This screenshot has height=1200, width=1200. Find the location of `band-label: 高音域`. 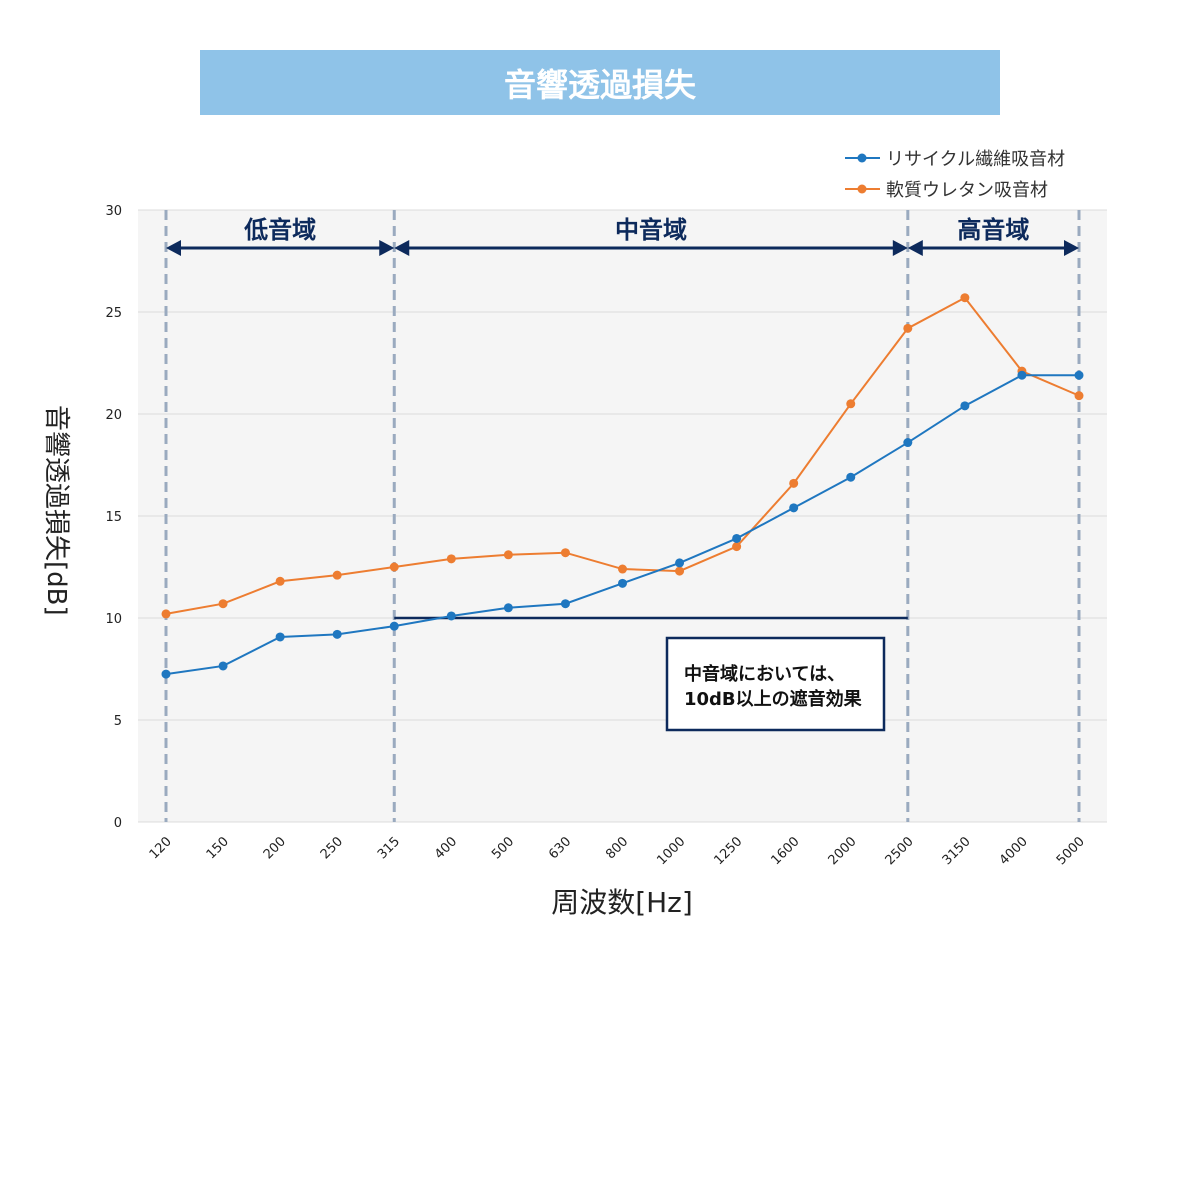

band-label: 高音域 is located at coordinates (993, 230).